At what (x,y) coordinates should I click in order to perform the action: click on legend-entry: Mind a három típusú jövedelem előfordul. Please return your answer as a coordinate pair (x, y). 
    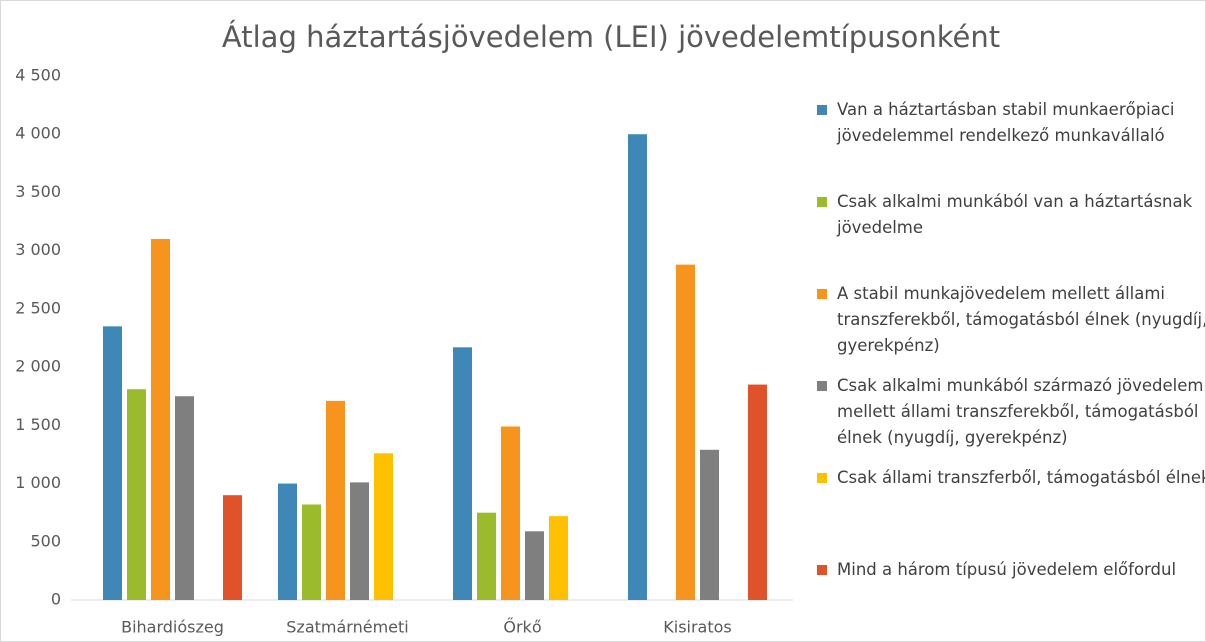
    Looking at the image, I should click on (1011, 570).